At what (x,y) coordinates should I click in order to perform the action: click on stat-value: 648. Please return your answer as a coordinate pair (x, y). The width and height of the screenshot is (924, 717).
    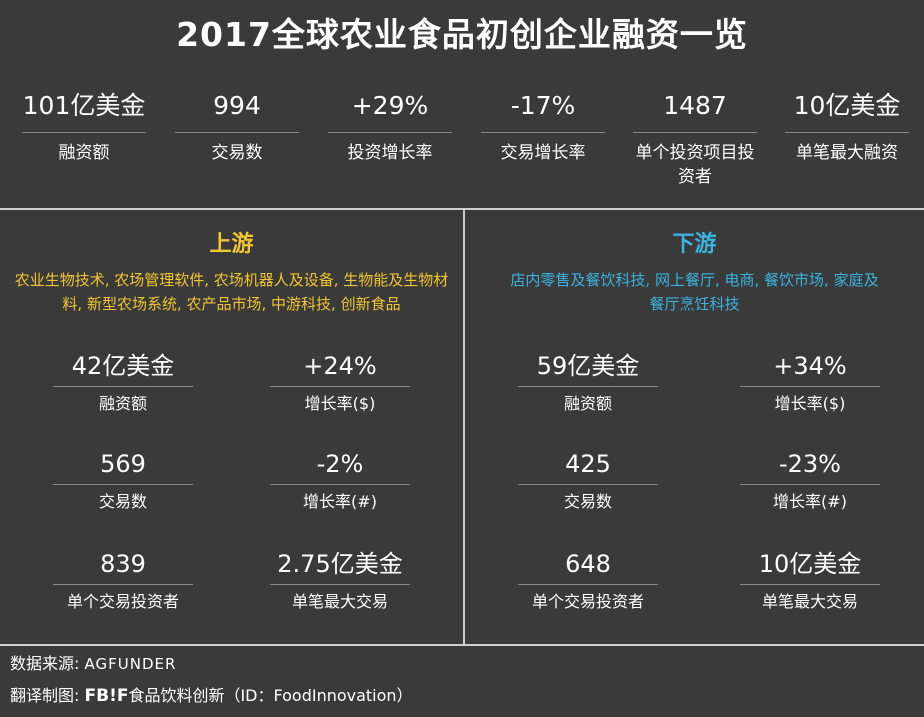
    Looking at the image, I should click on (588, 564).